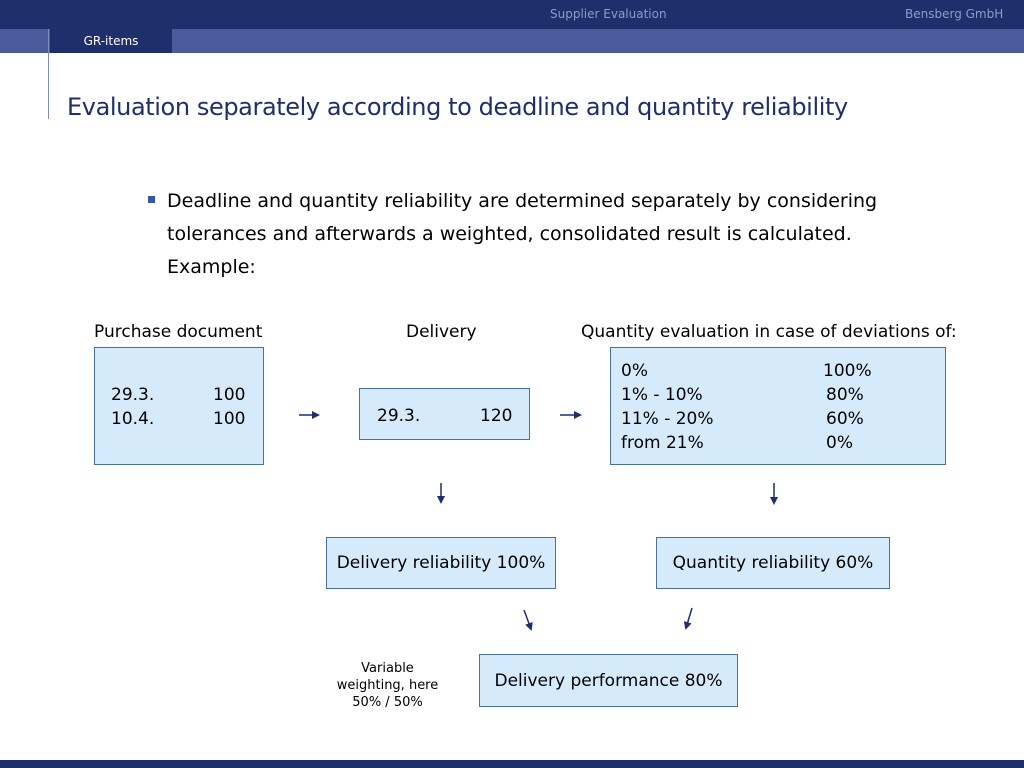 This screenshot has width=1024, height=768. What do you see at coordinates (847, 371) in the screenshot?
I see `qe-row-1-score: 100%` at bounding box center [847, 371].